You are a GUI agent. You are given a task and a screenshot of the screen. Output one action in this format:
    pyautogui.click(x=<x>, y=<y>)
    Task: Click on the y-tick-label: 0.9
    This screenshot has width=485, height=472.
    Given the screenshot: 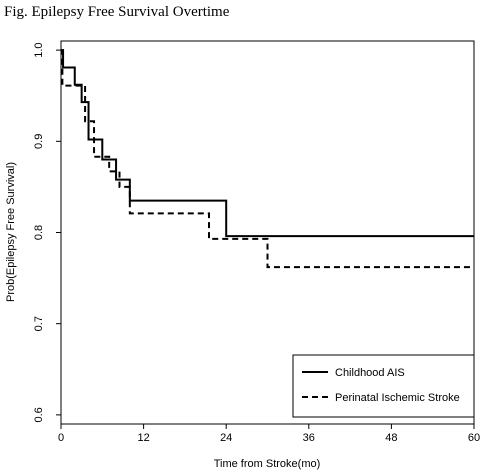 What is the action you would take?
    pyautogui.click(x=39, y=141)
    